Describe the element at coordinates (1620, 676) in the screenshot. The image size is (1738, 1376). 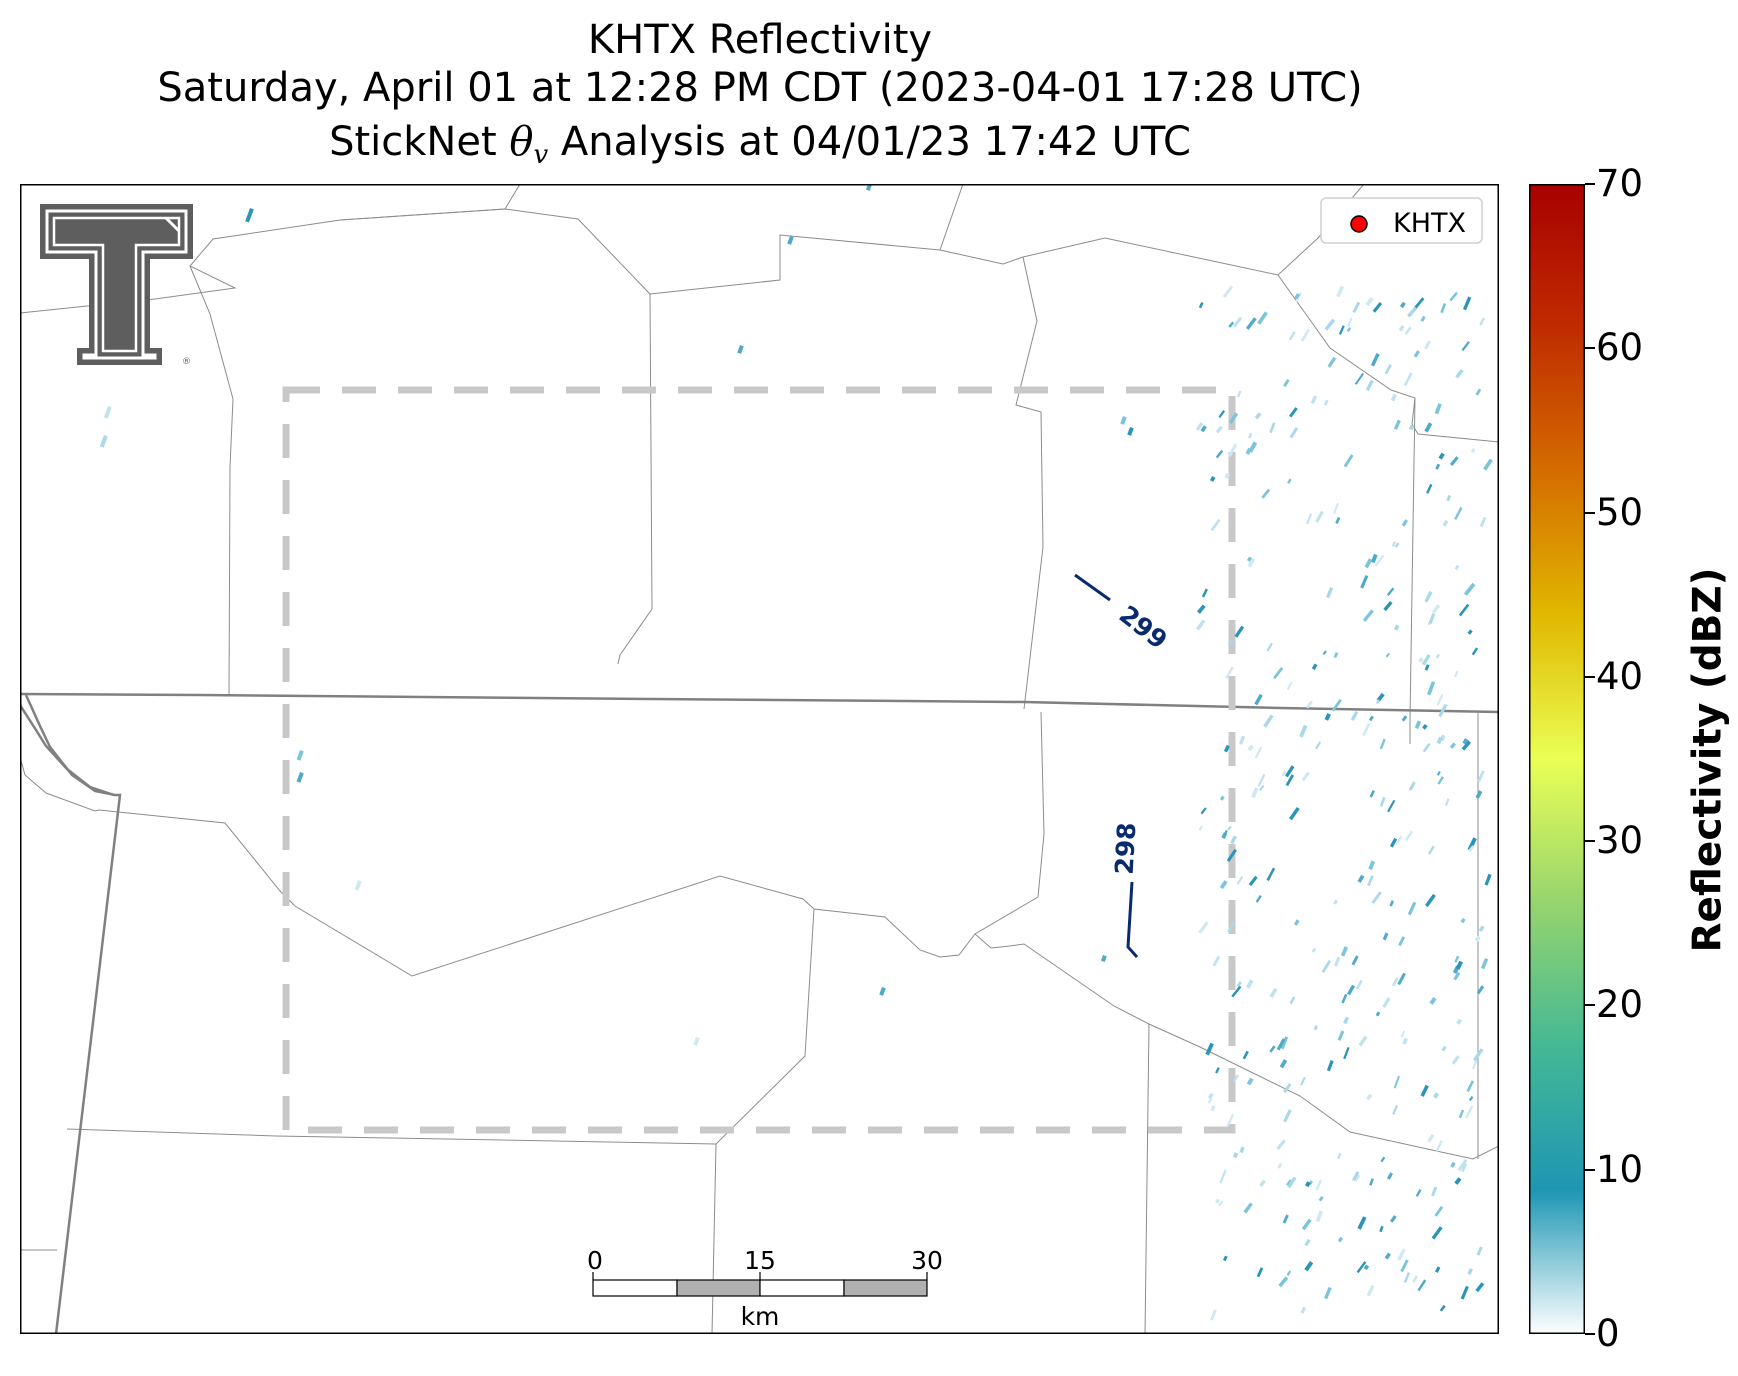
I see `colorbar-tick-label: 40` at that location.